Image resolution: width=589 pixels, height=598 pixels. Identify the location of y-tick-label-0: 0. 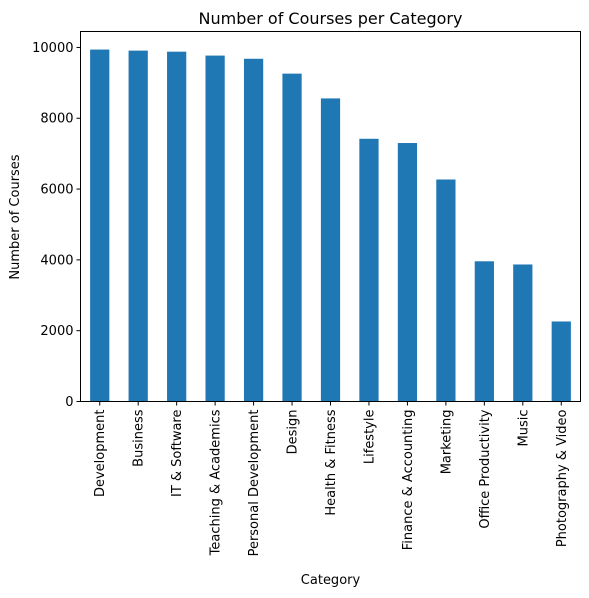
(69, 402).